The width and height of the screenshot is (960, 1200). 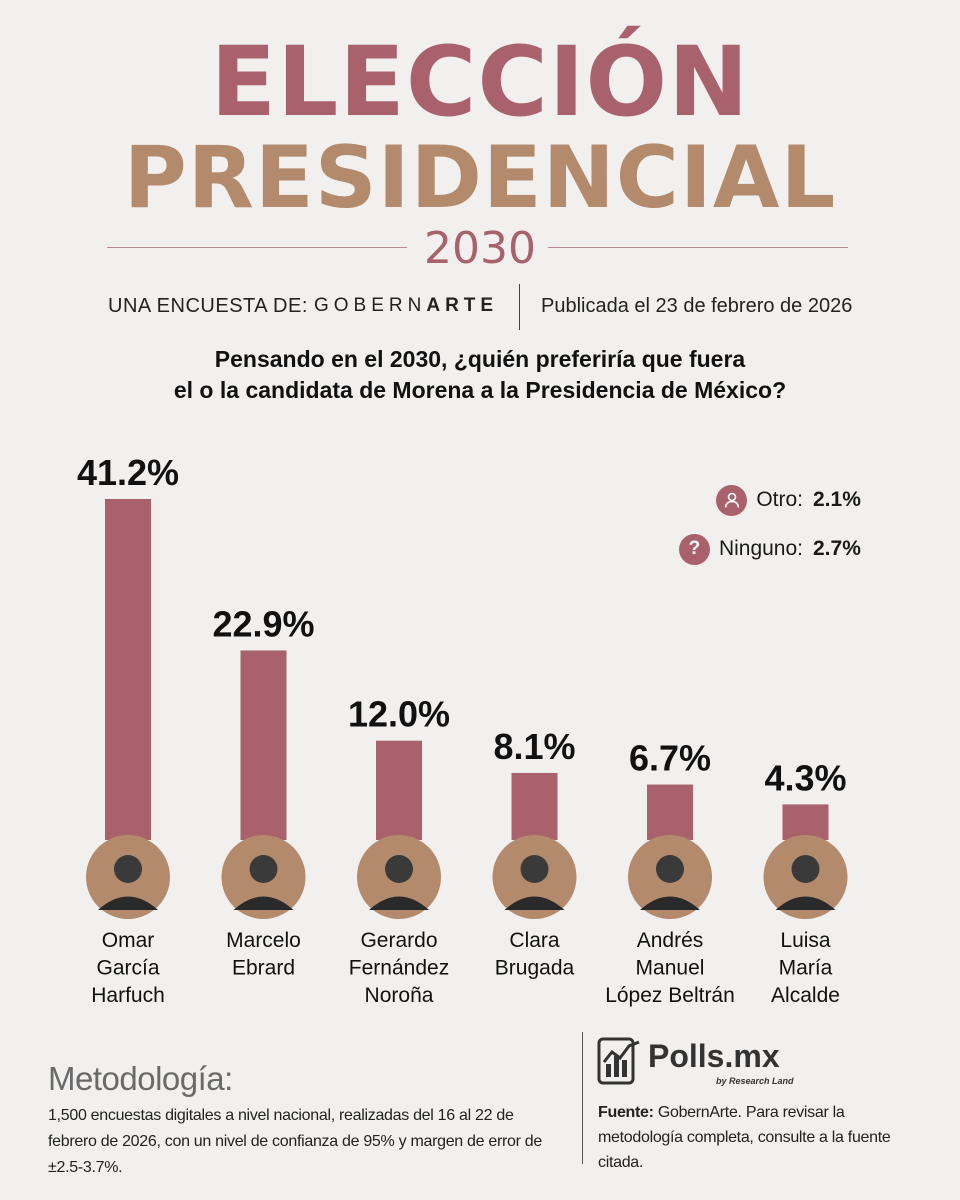 I want to click on legend-row-ninguno: ? Ninguno: 2.7%, so click(x=773, y=549).